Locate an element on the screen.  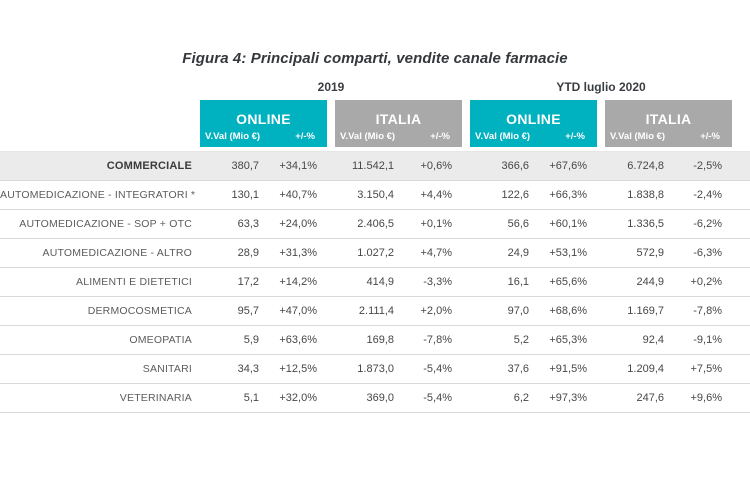
cell-percent: +34,1% is located at coordinates (298, 166).